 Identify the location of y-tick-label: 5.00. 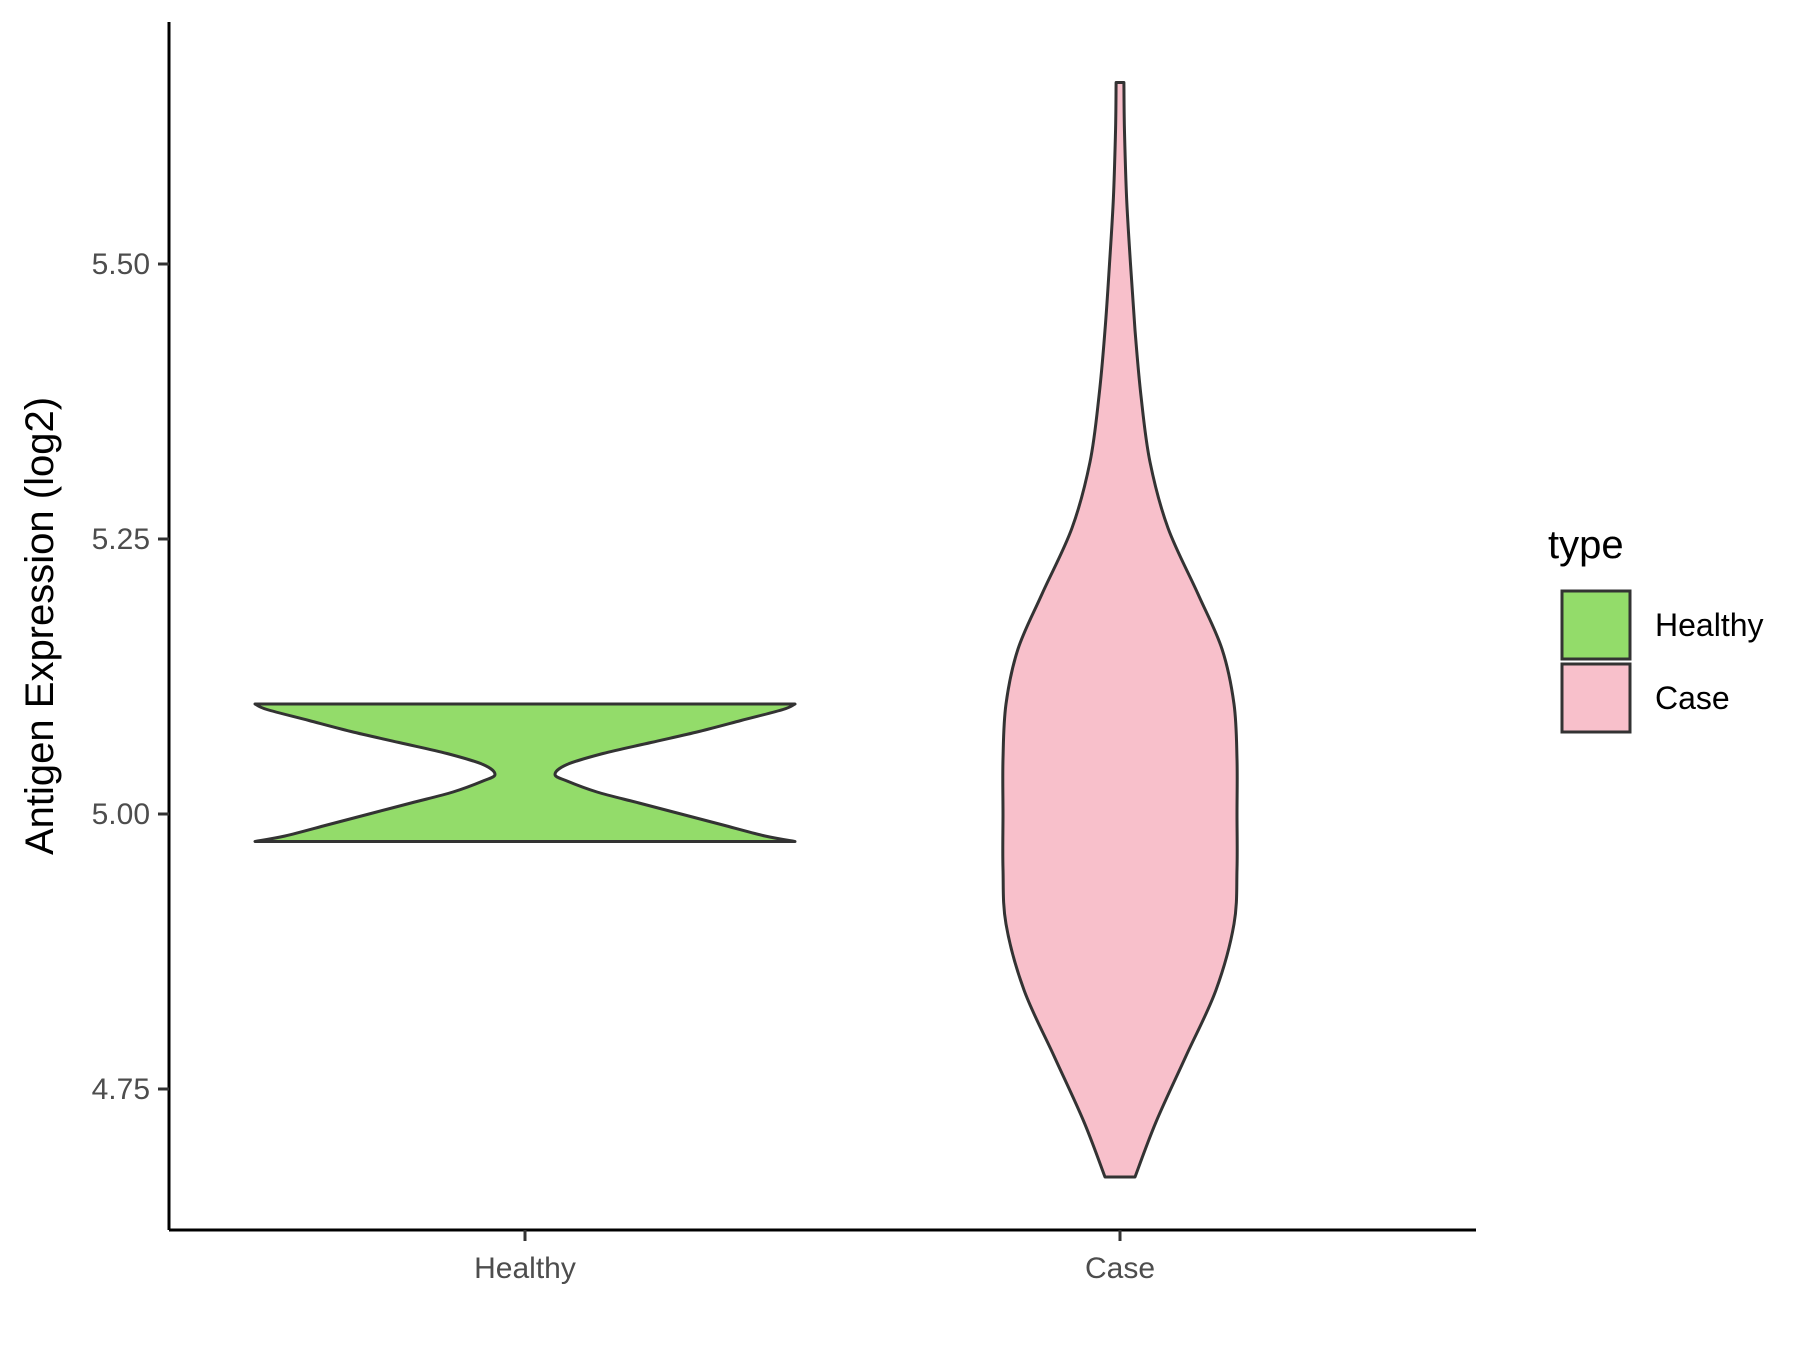
(121, 814).